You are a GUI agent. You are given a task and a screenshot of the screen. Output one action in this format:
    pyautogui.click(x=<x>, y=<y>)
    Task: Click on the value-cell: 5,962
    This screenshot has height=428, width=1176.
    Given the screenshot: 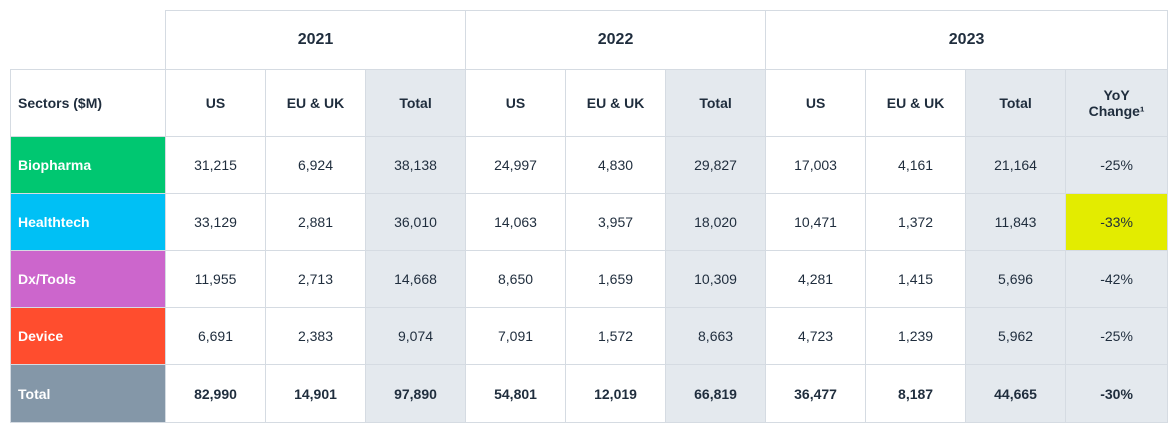 What is the action you would take?
    pyautogui.click(x=1016, y=336)
    